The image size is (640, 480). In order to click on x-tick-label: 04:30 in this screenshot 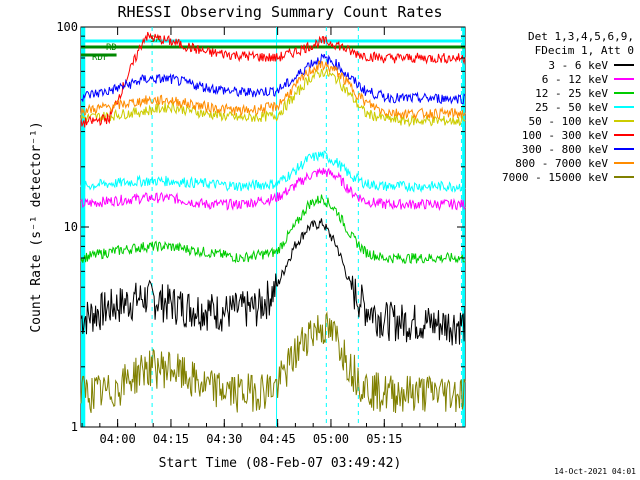, I will do `click(224, 439)`.